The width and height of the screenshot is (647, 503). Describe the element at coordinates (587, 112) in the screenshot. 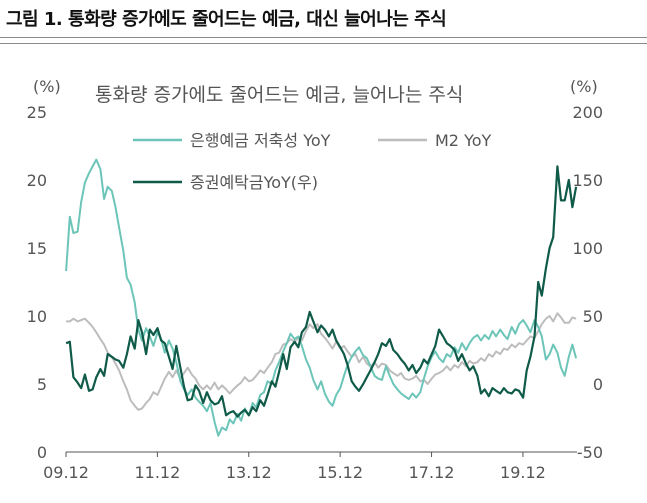

I see `right-tick-label: 200` at that location.